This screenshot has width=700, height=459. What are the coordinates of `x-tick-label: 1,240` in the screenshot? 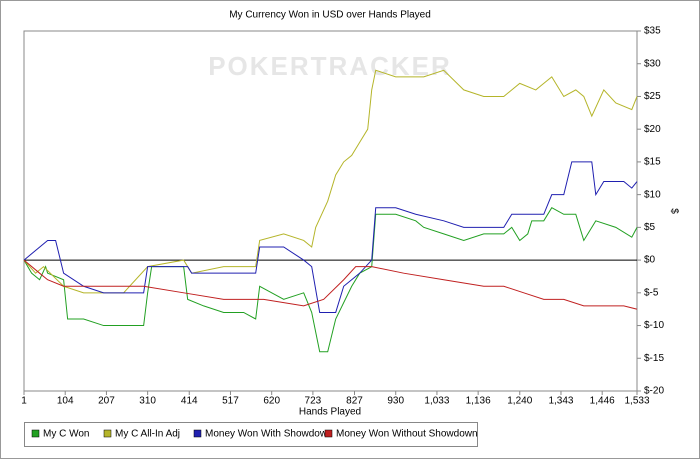 It's located at (519, 401).